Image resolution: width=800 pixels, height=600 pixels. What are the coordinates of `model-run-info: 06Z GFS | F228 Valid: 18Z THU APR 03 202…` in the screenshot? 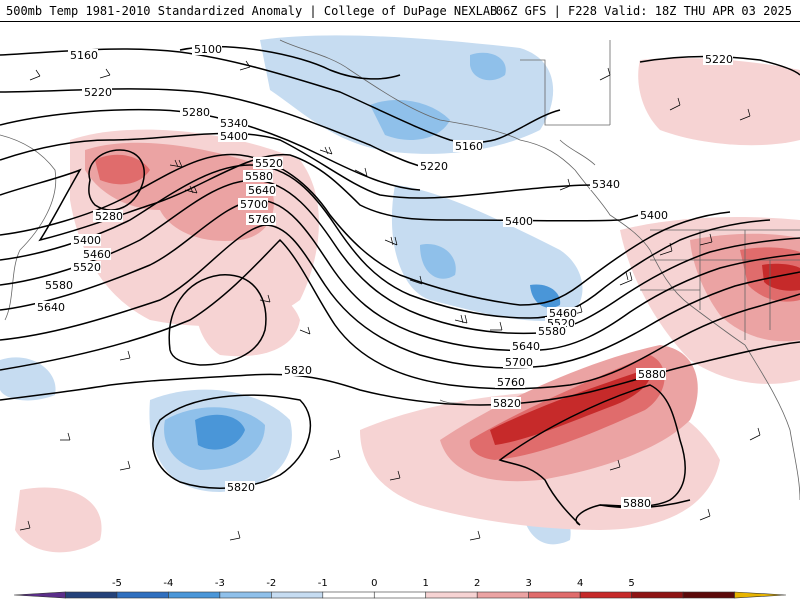 It's located at (643, 11).